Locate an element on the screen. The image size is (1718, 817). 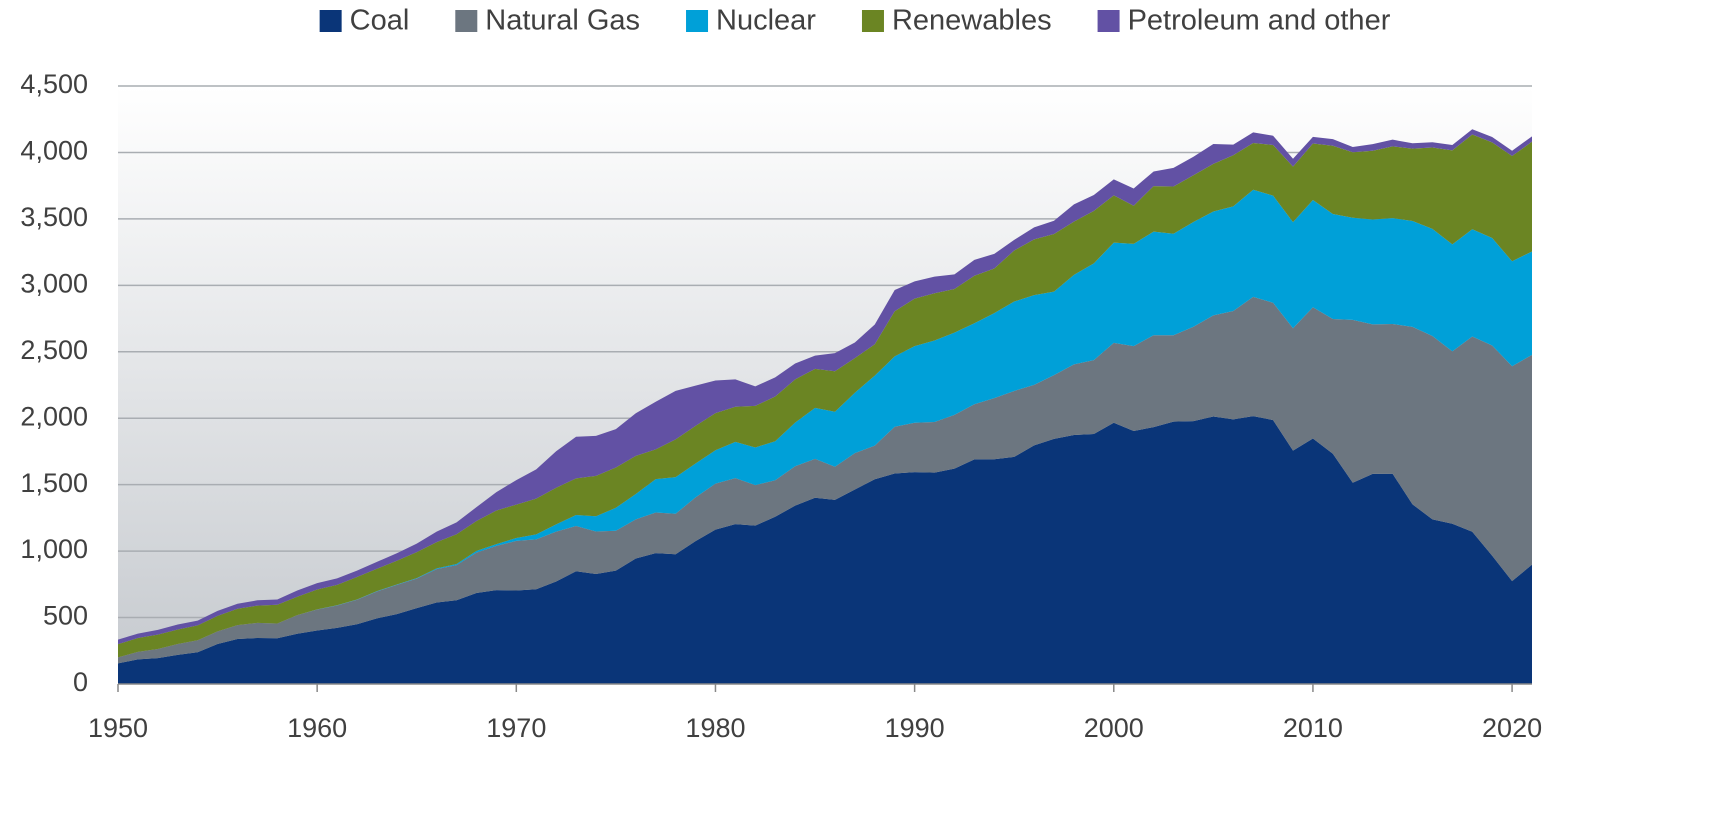
y-tick-label: 3,500 is located at coordinates (54, 217).